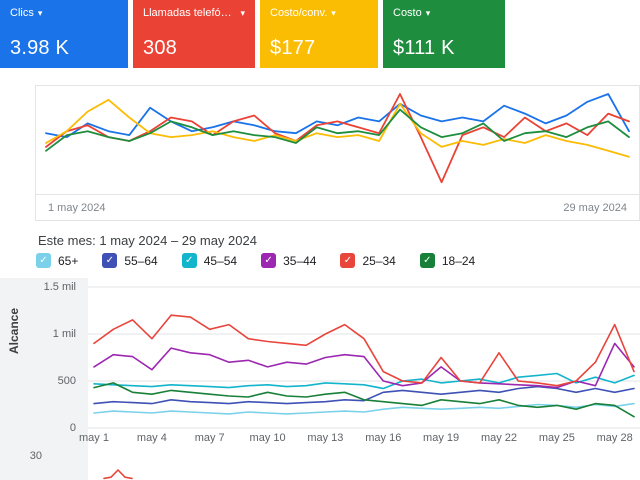 This screenshot has height=480, width=640. What do you see at coordinates (444, 13) in the screenshot?
I see `scorecard-costo-dropdown: Costo ▾` at bounding box center [444, 13].